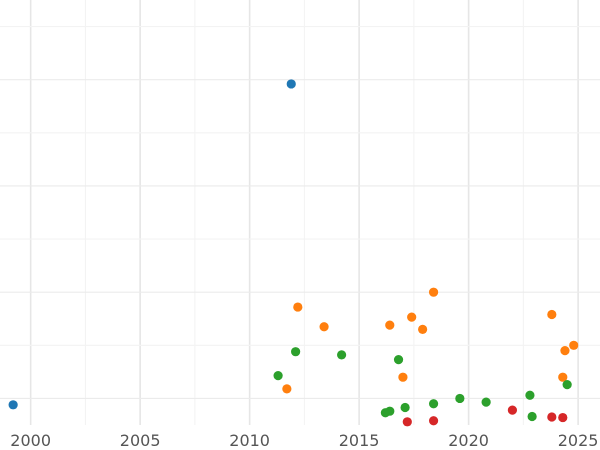  I want to click on x-tick-label: 2020, so click(468, 440).